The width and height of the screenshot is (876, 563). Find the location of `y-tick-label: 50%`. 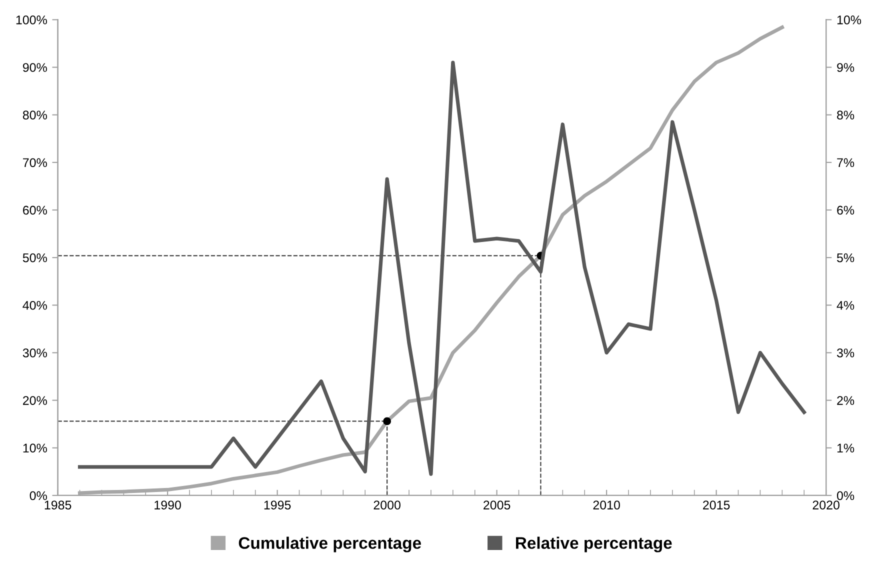

y-tick-label: 50% is located at coordinates (34, 257).